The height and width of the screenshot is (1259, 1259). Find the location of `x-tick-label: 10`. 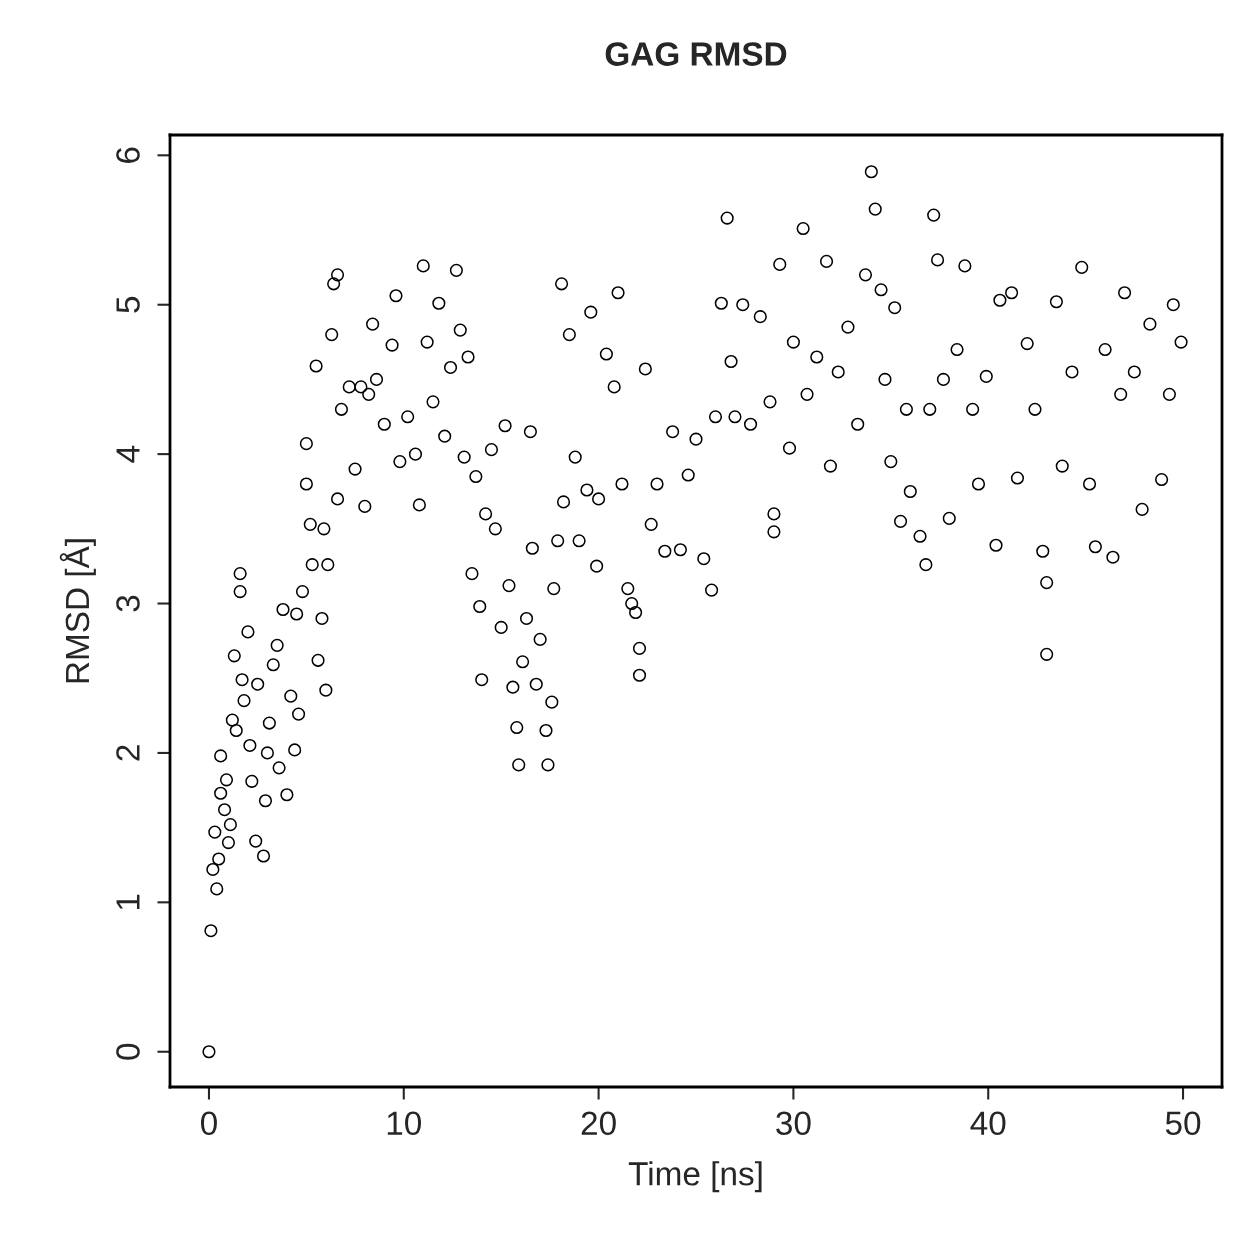

x-tick-label: 10 is located at coordinates (404, 1123).